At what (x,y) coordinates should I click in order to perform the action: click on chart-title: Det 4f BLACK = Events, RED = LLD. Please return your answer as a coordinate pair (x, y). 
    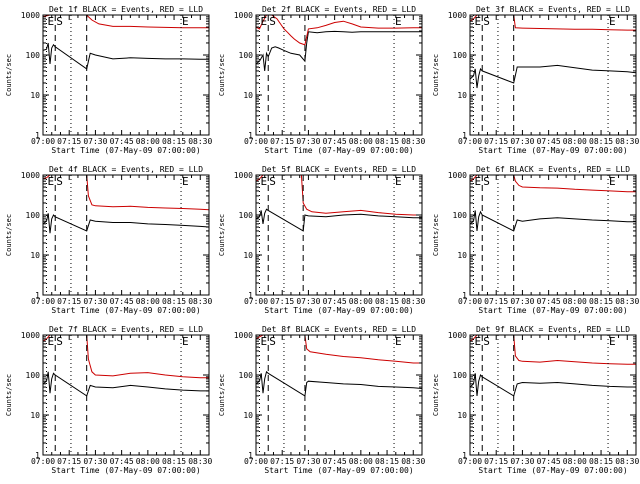
    Looking at the image, I should click on (126, 169).